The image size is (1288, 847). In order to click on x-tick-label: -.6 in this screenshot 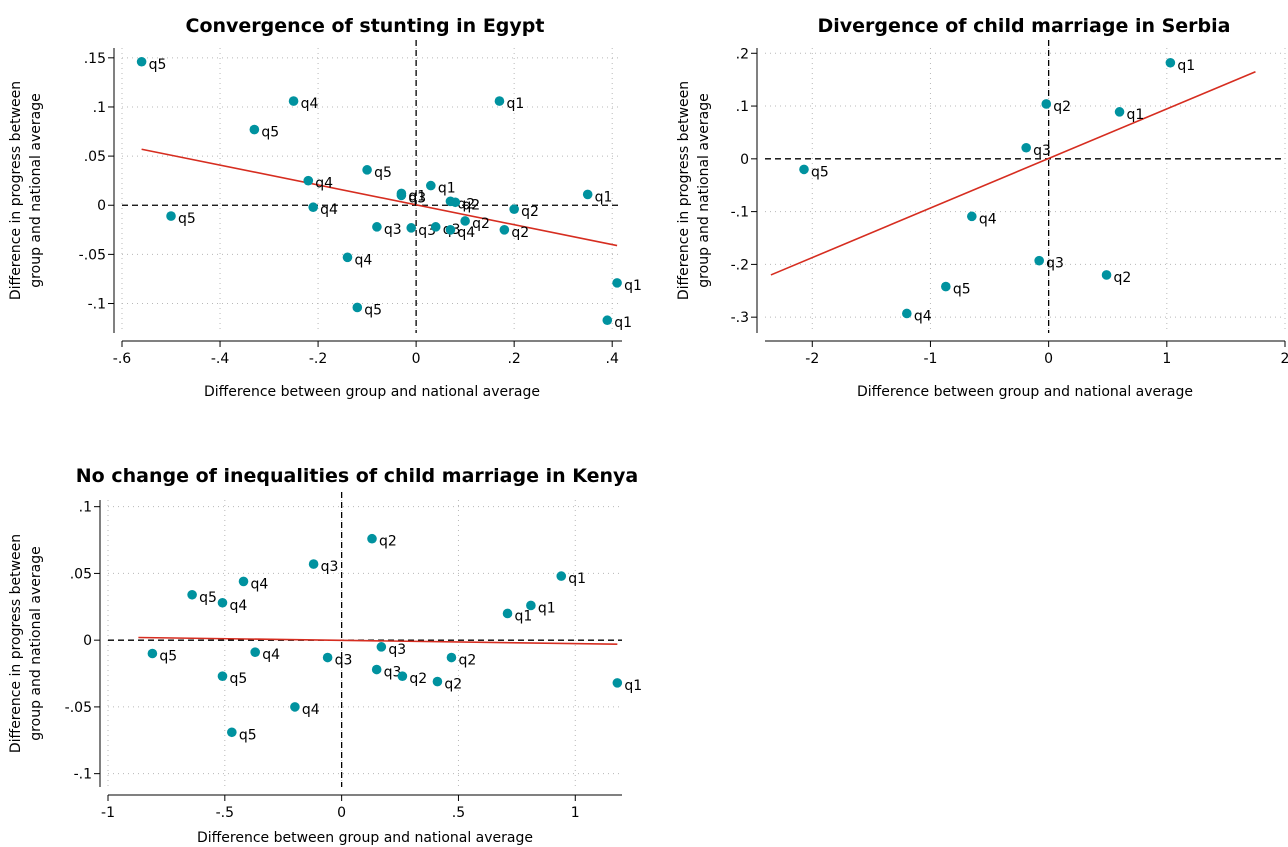, I will do `click(122, 359)`.